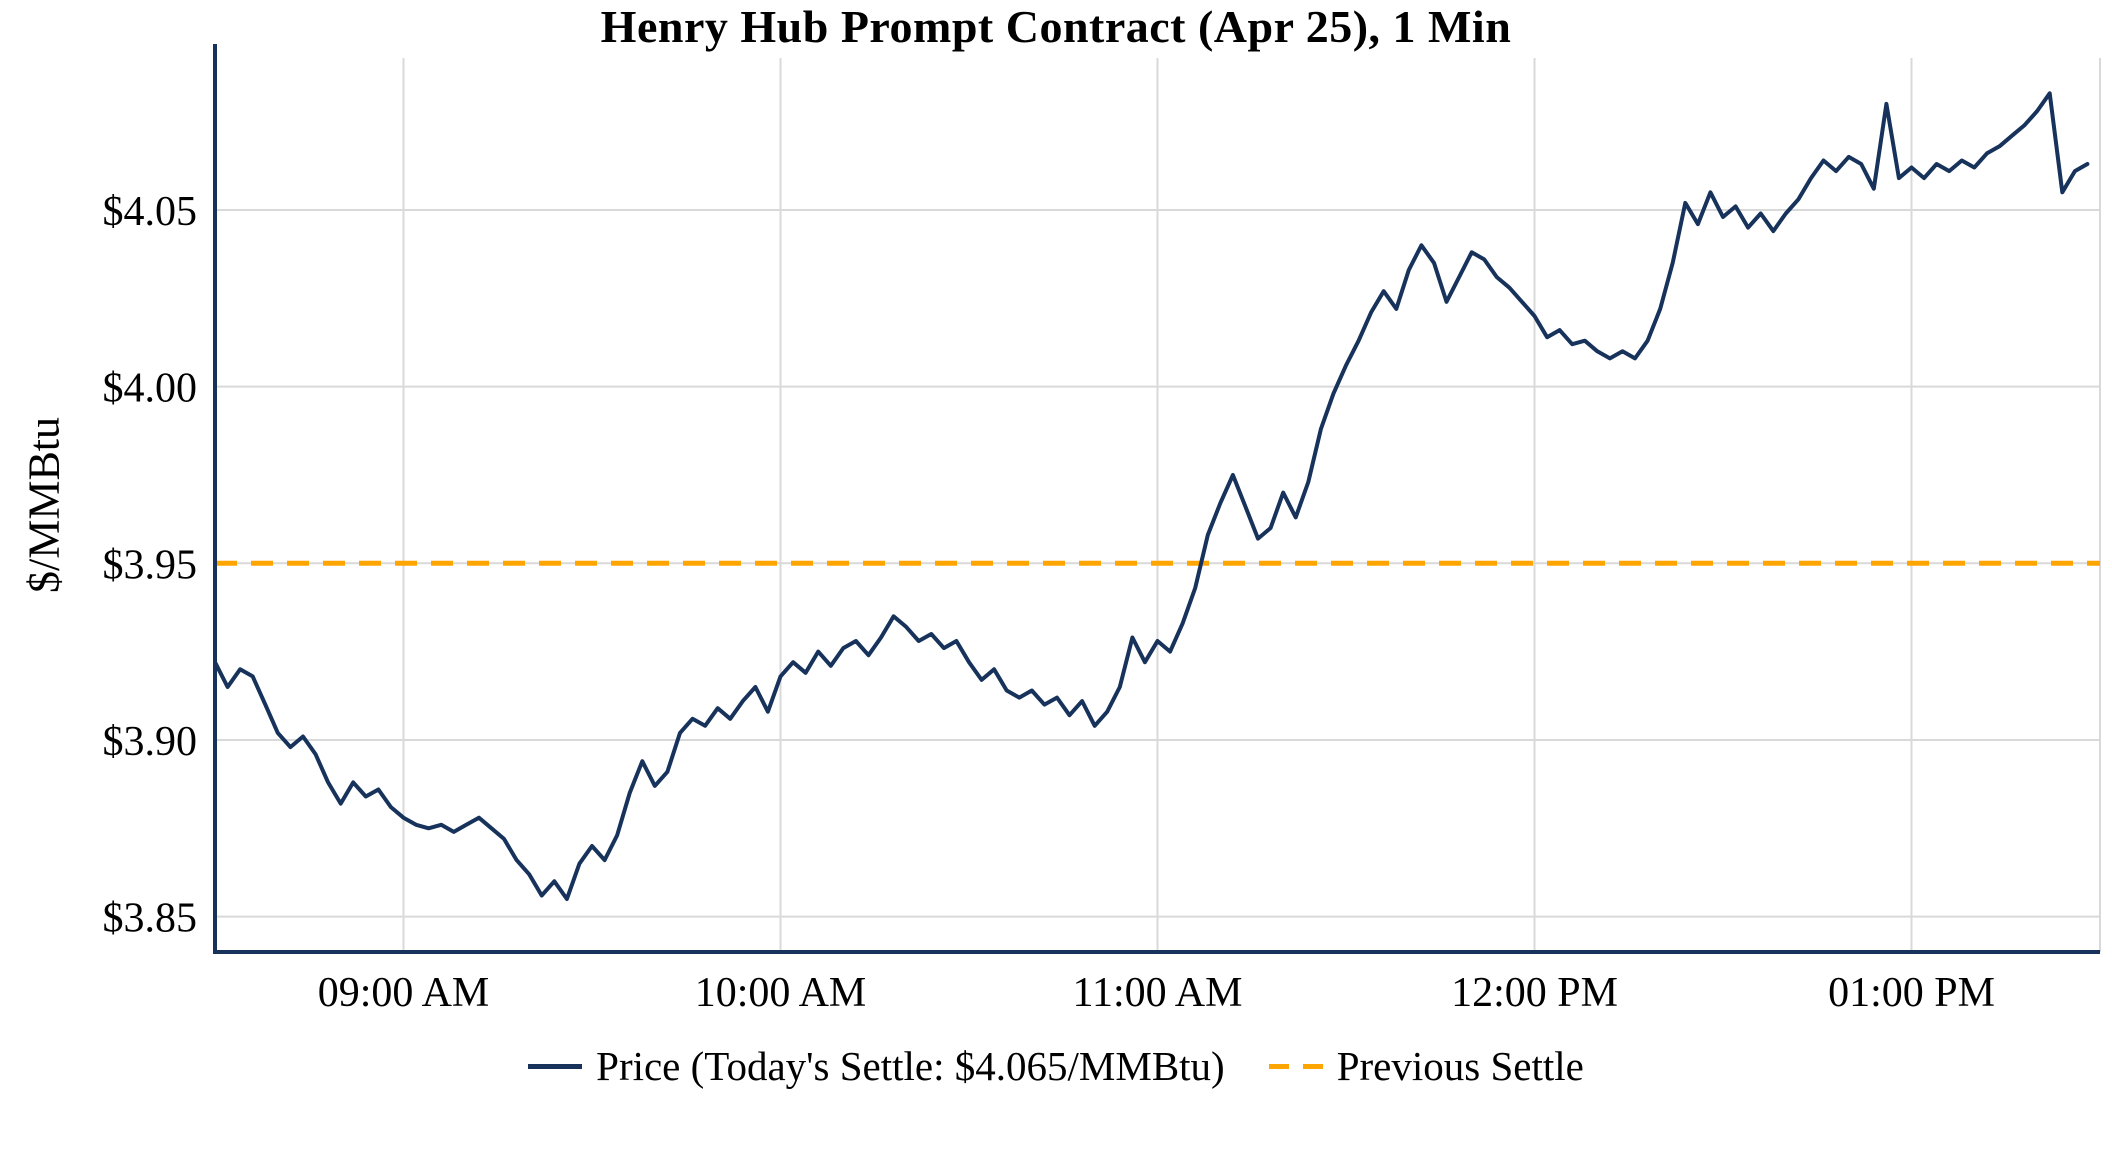  What do you see at coordinates (1295, 1066) in the screenshot?
I see `previous-settle-swatch` at bounding box center [1295, 1066].